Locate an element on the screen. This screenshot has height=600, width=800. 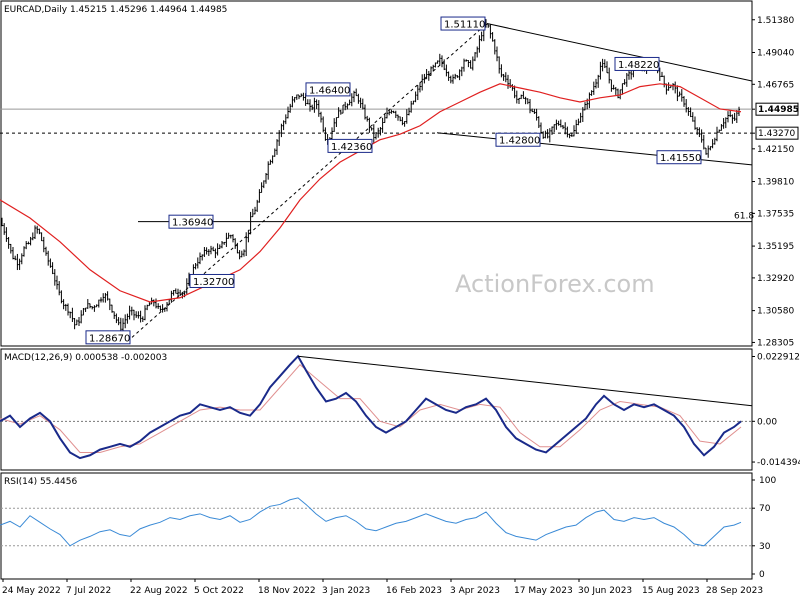
price-ytick-label: 1.46765 is located at coordinates (775, 85).